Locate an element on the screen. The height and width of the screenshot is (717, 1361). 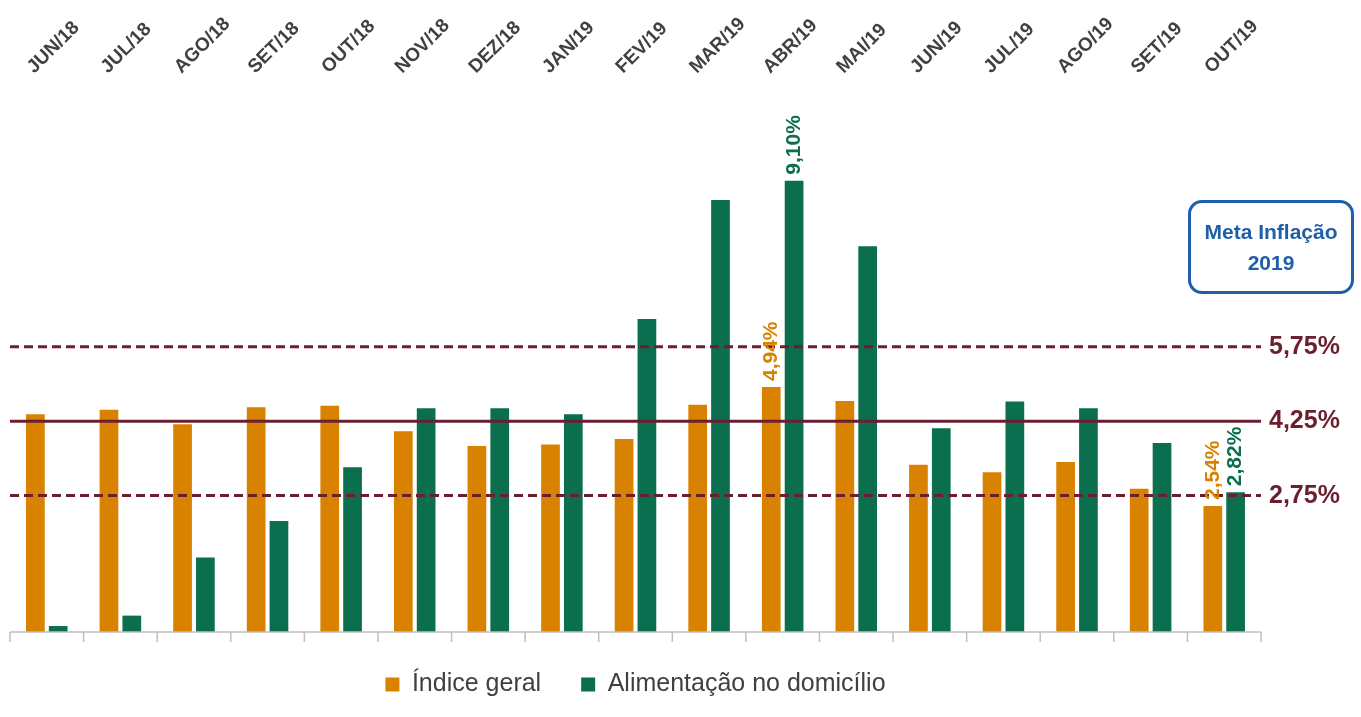
data-label: 2,82% is located at coordinates (1234, 456).